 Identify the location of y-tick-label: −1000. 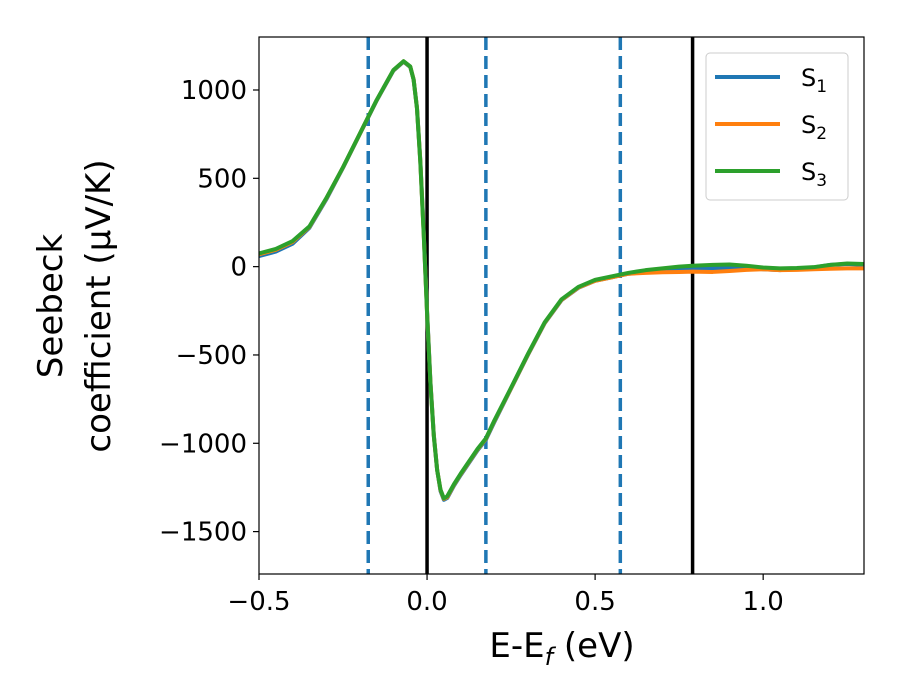
(203, 444).